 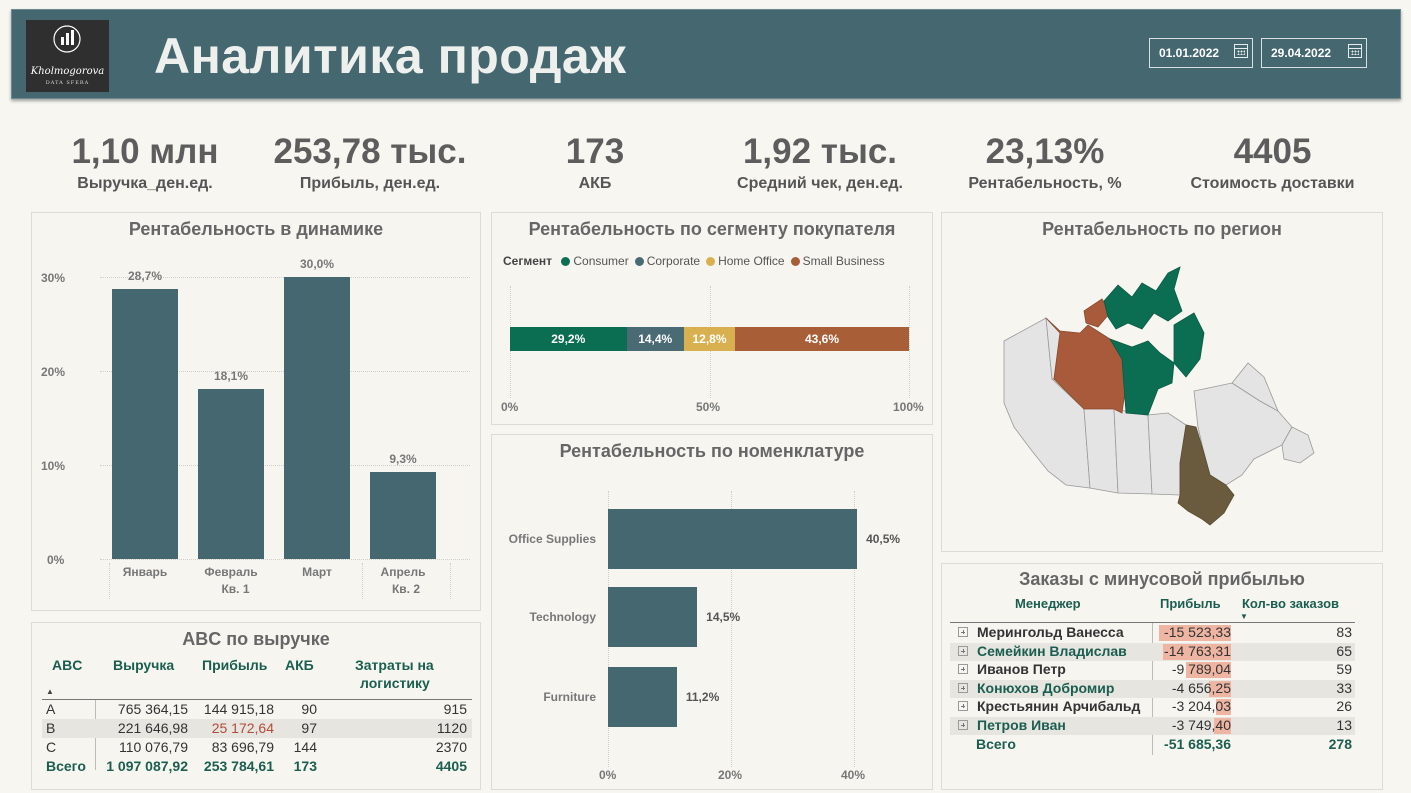 I want to click on kpi-label: Средний чек, ден.ед., so click(x=820, y=183).